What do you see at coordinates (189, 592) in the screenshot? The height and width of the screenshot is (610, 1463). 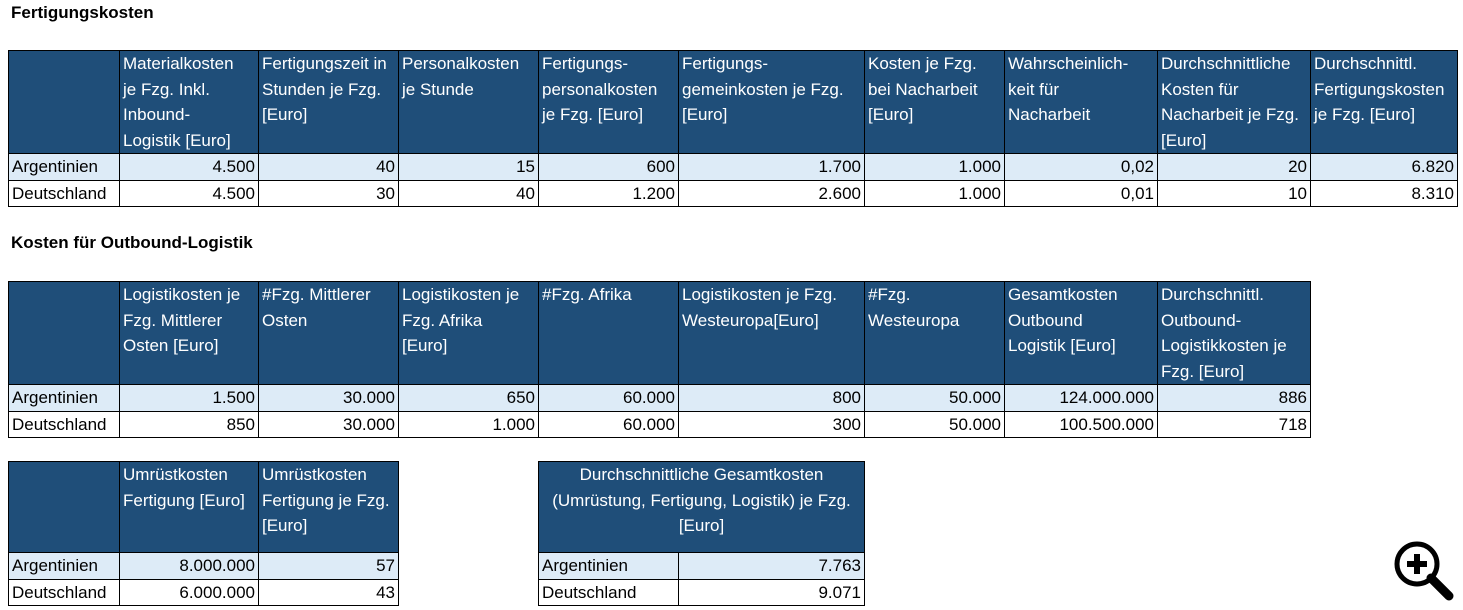 I see `table-cell: 6.000.000` at bounding box center [189, 592].